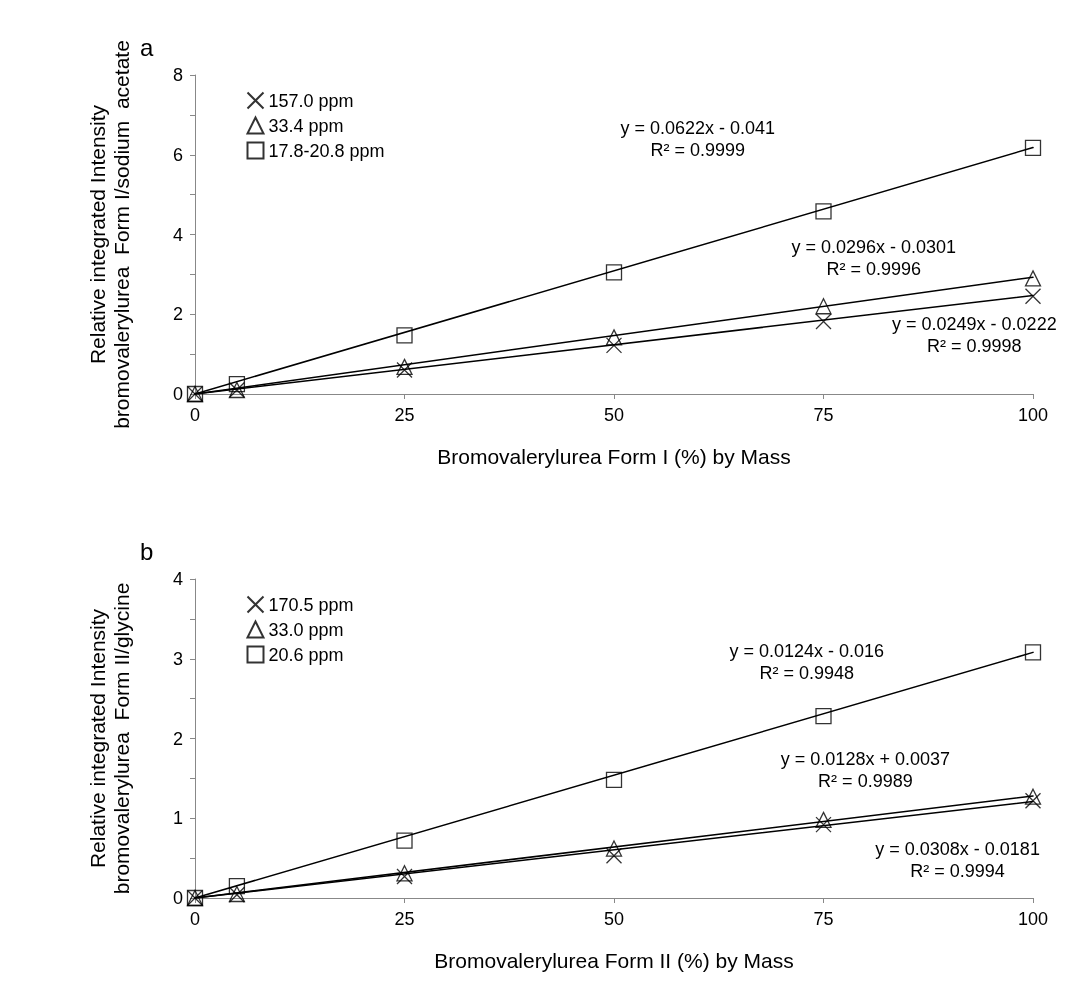 The image size is (1078, 1008). What do you see at coordinates (177, 154) in the screenshot?
I see `y-tick-label: 6` at bounding box center [177, 154].